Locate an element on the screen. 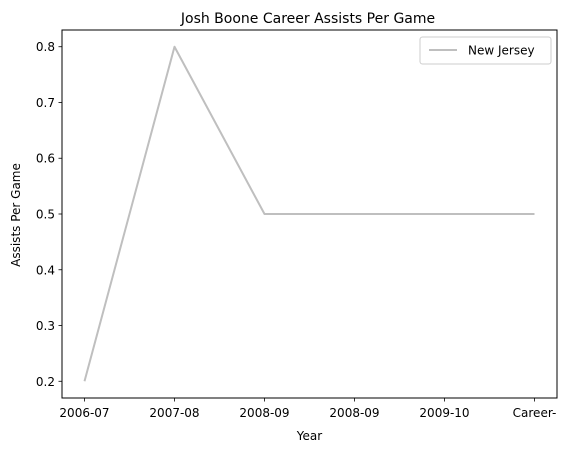  legend-box is located at coordinates (485, 50).